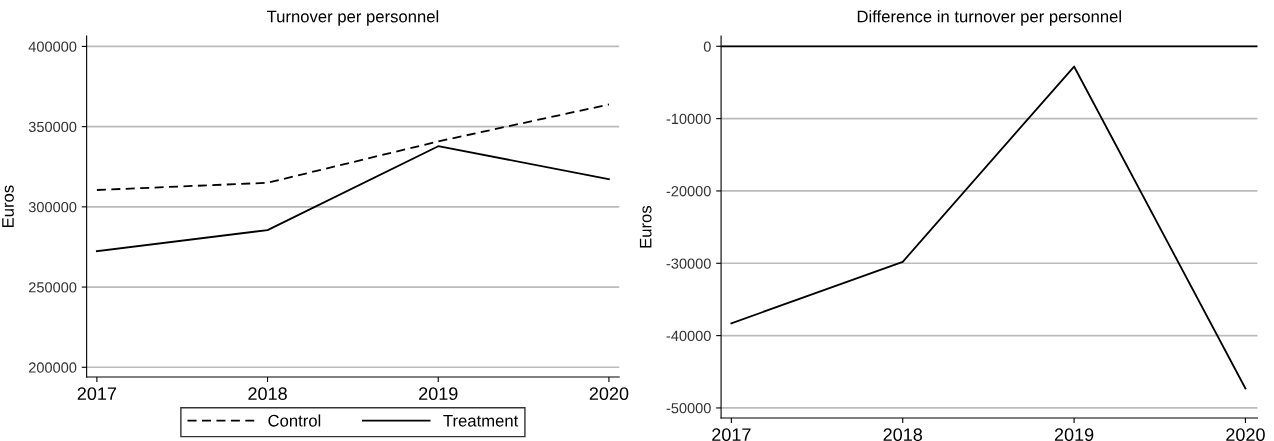 The image size is (1274, 441). I want to click on y-tick-label: -50000, so click(688, 408).